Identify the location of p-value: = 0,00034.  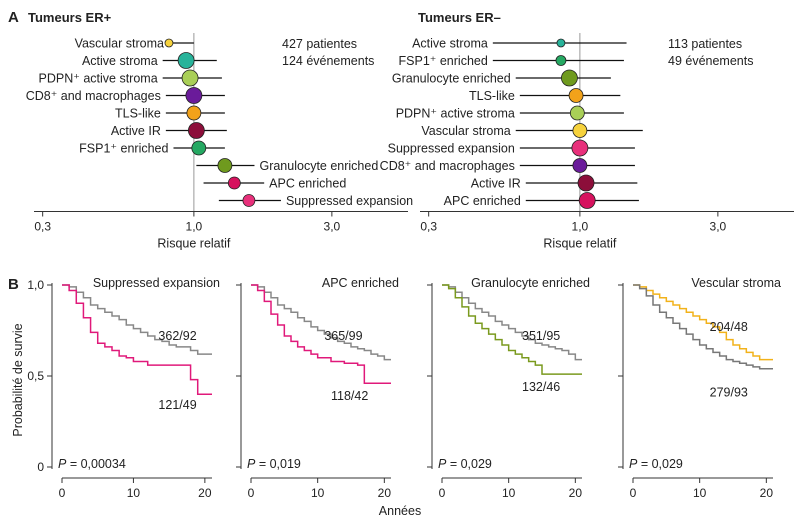
(95, 464).